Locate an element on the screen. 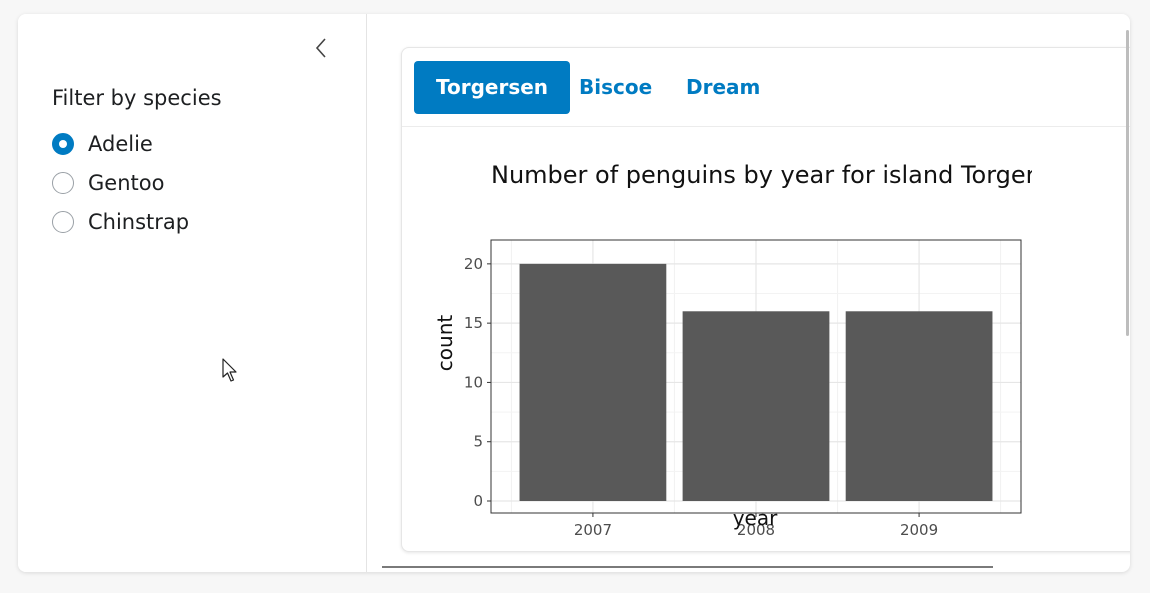 Image resolution: width=1150 pixels, height=593 pixels. sidebar-collapse-button is located at coordinates (322, 48).